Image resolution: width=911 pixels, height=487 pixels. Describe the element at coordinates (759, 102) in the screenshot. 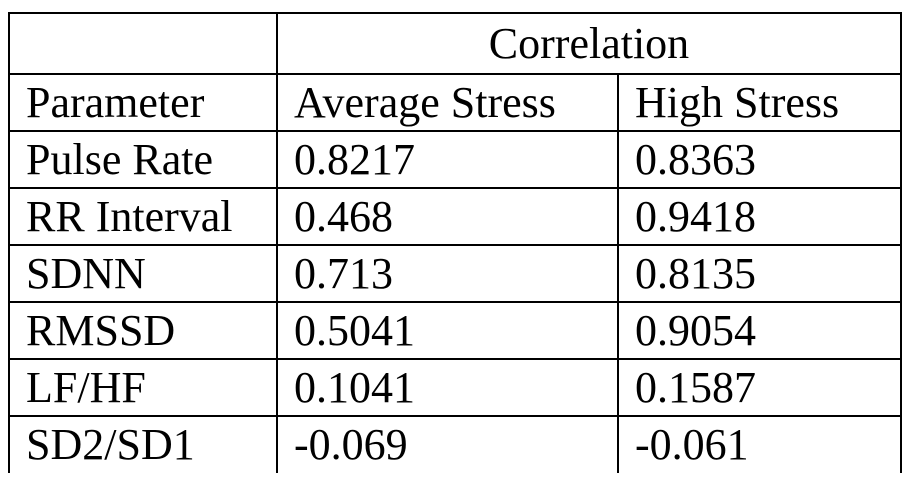

I see `column-header: High Stress` at that location.